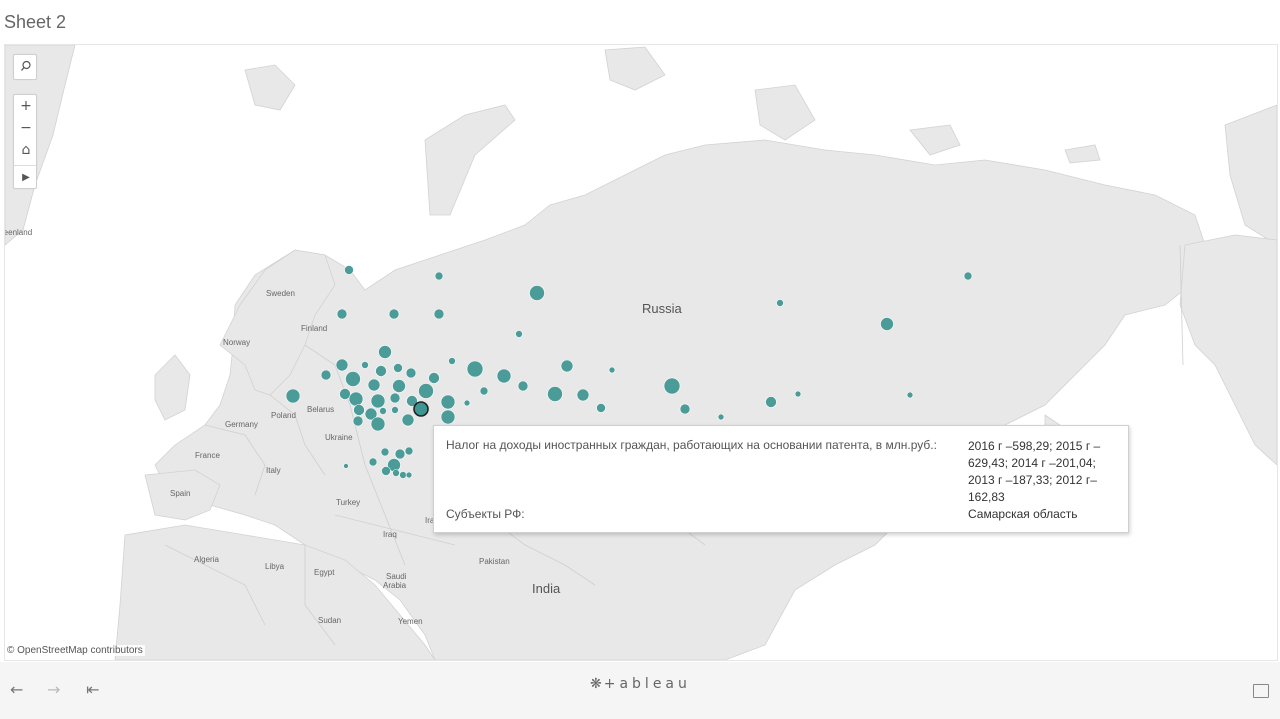 The height and width of the screenshot is (719, 1280). I want to click on label-germany: Germany, so click(241, 424).